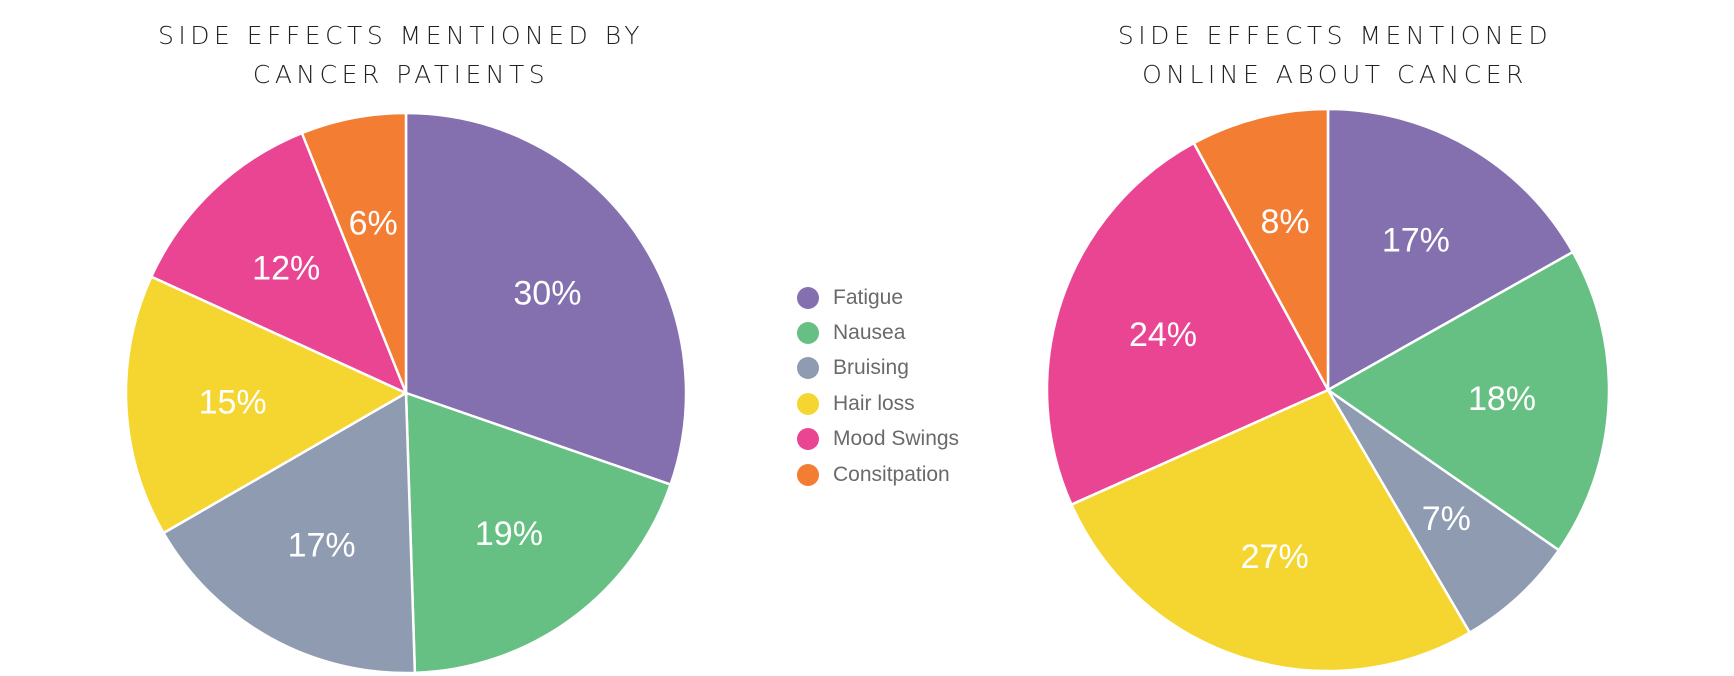 The image size is (1734, 676). What do you see at coordinates (233, 402) in the screenshot?
I see `data-label: 15%` at bounding box center [233, 402].